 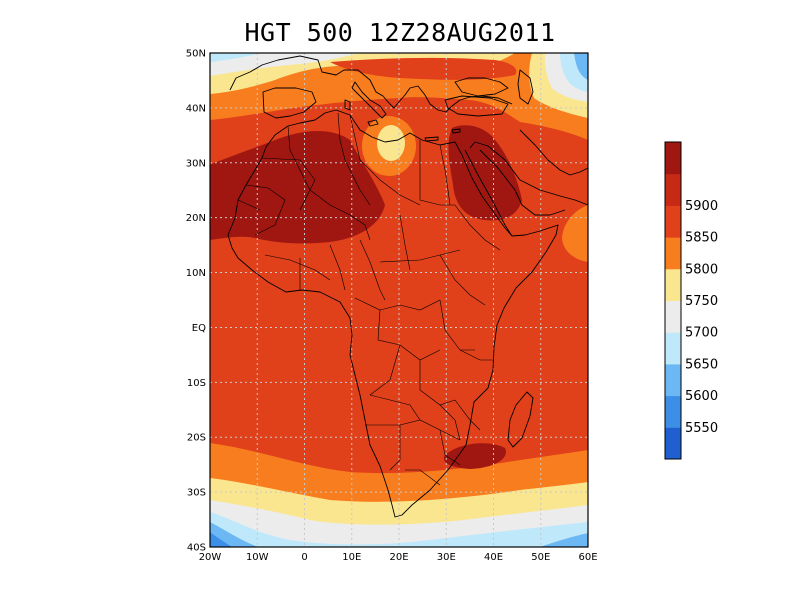 I want to click on lat-label: 30N, so click(x=196, y=163).